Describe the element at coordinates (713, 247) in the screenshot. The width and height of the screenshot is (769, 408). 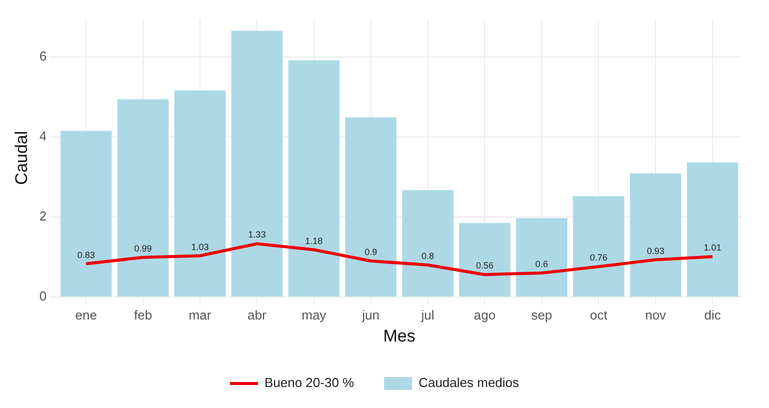
I see `data-label: 1.01` at that location.